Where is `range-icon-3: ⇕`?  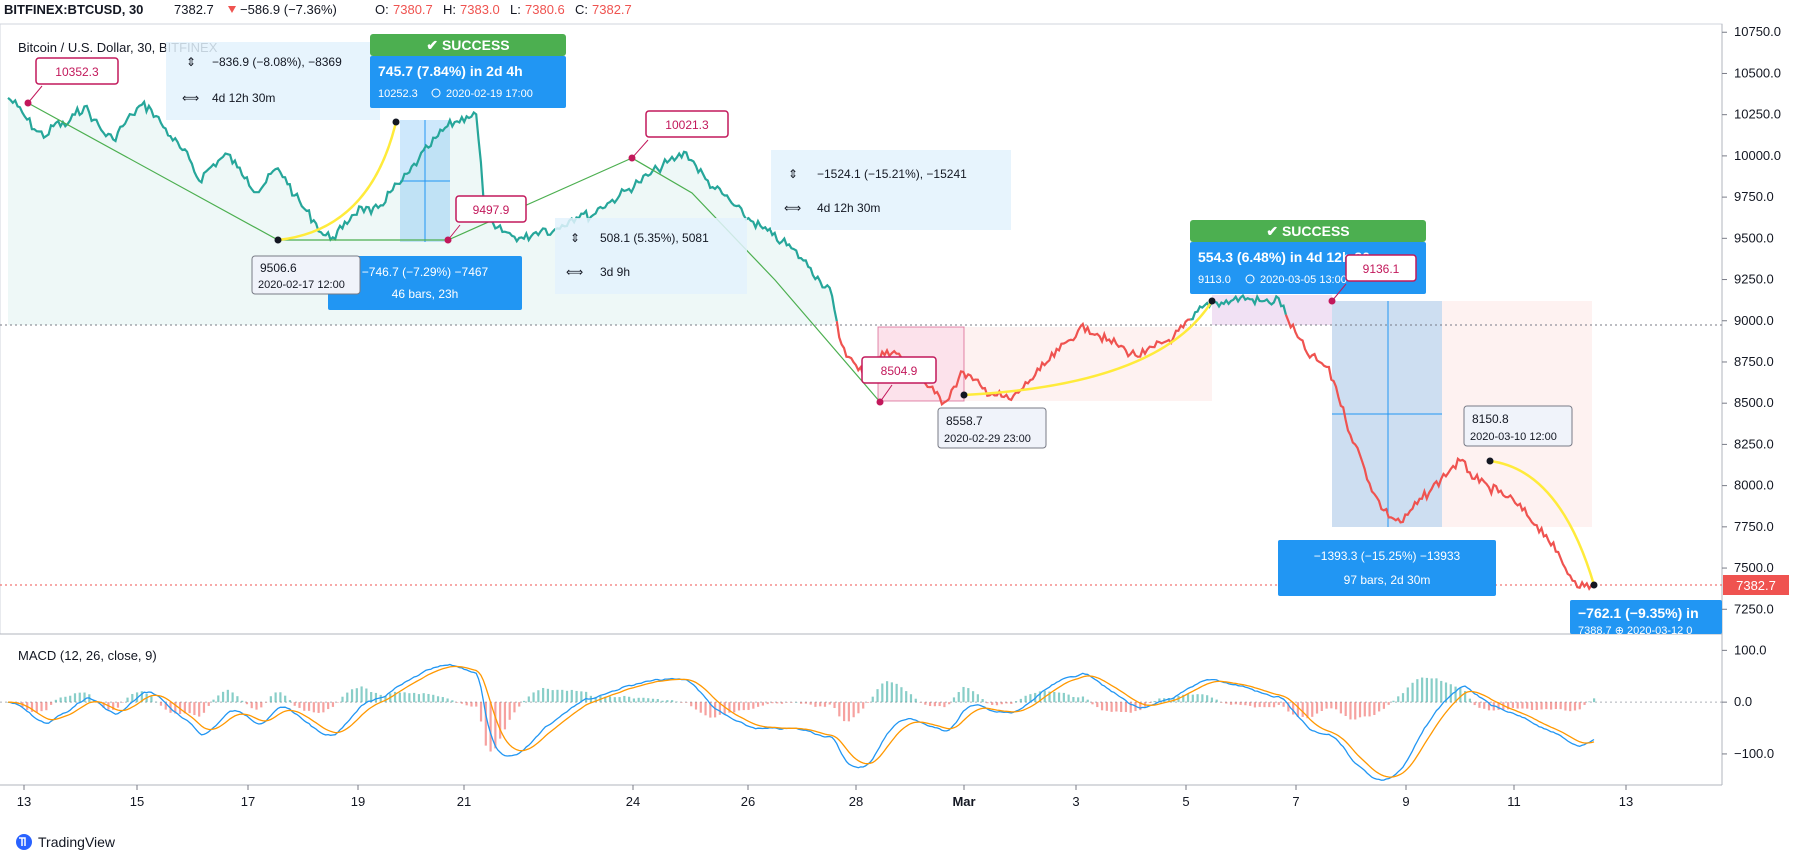 range-icon-3: ⇕ is located at coordinates (793, 174).